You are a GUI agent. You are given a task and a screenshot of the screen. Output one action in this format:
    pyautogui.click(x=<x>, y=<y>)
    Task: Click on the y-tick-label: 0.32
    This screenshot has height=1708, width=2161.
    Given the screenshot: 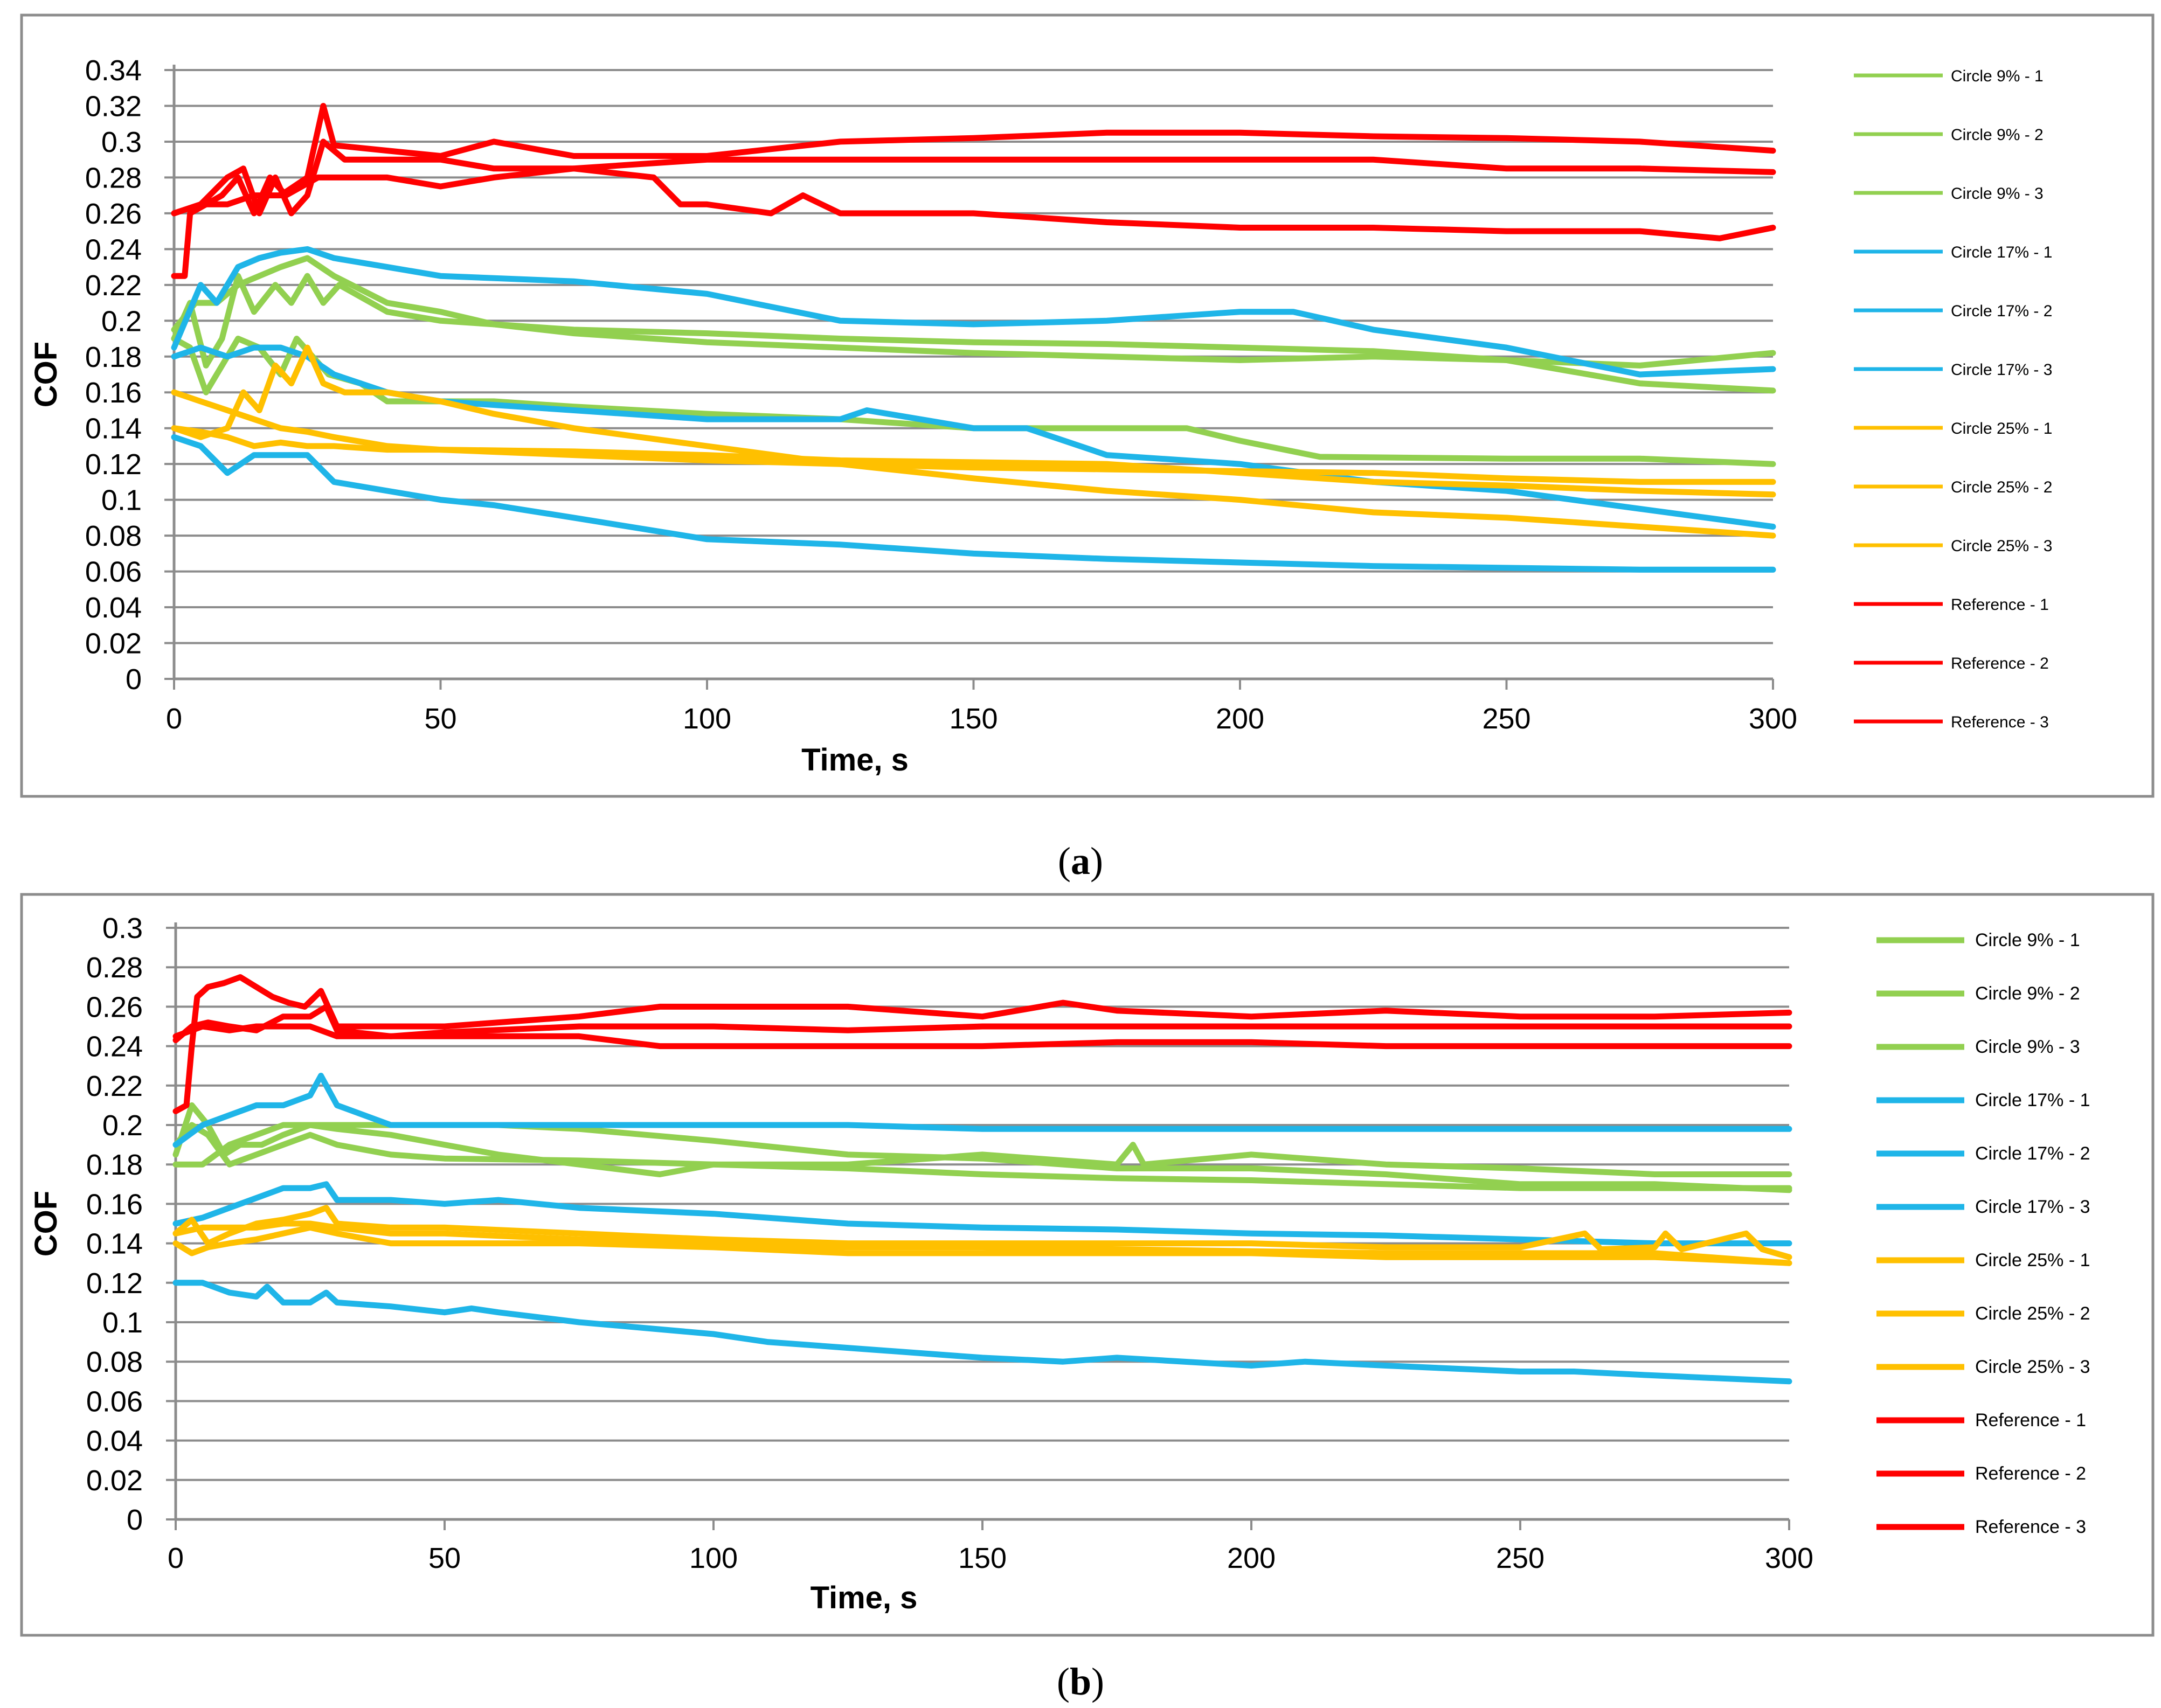 What is the action you would take?
    pyautogui.click(x=113, y=106)
    